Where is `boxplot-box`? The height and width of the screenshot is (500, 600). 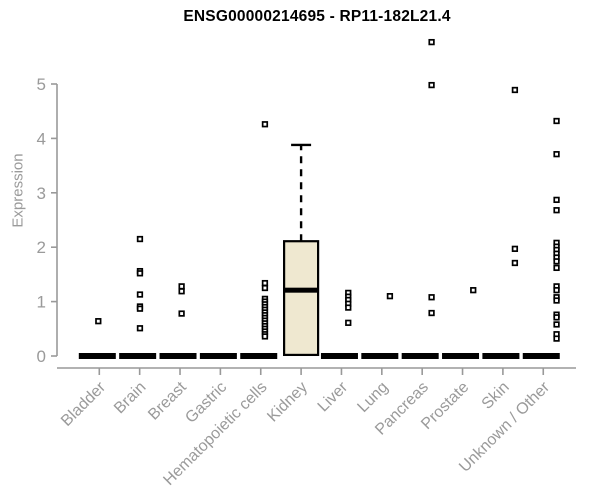
boxplot-box is located at coordinates (301, 298).